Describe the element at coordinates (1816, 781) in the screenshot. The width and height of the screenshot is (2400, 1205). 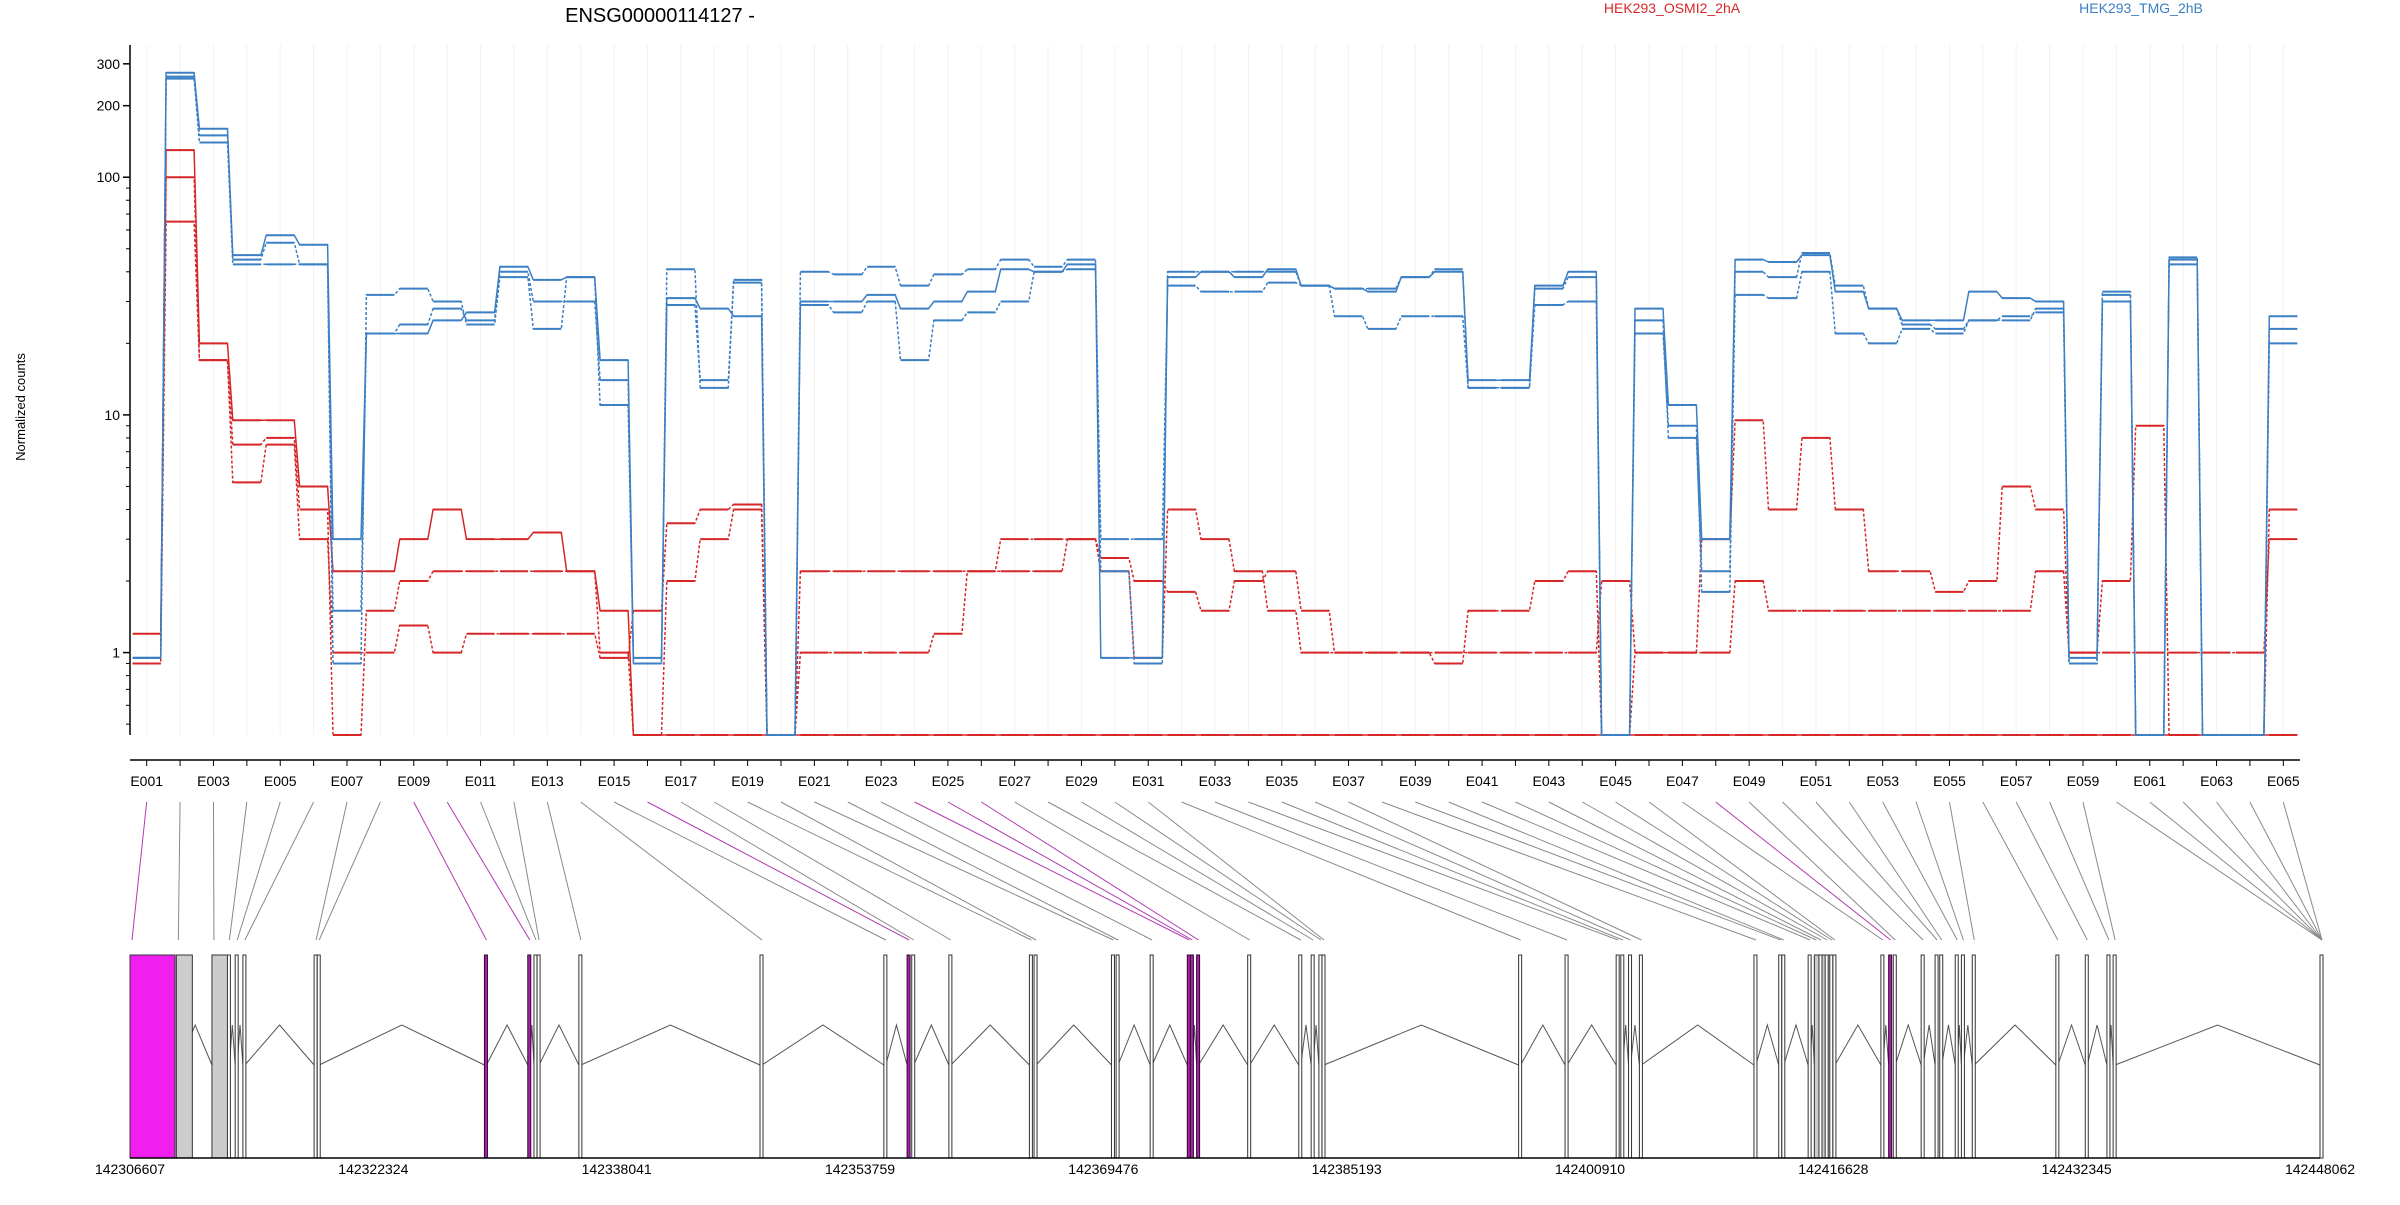
I see `x-tick-label: E051` at that location.